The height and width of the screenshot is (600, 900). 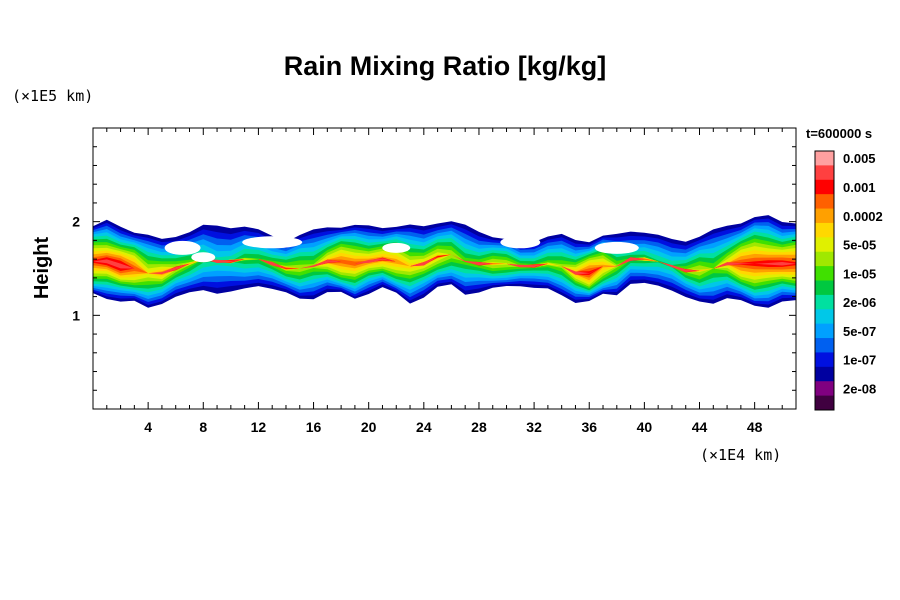 What do you see at coordinates (589, 427) in the screenshot?
I see `x-tick-label: 36` at bounding box center [589, 427].